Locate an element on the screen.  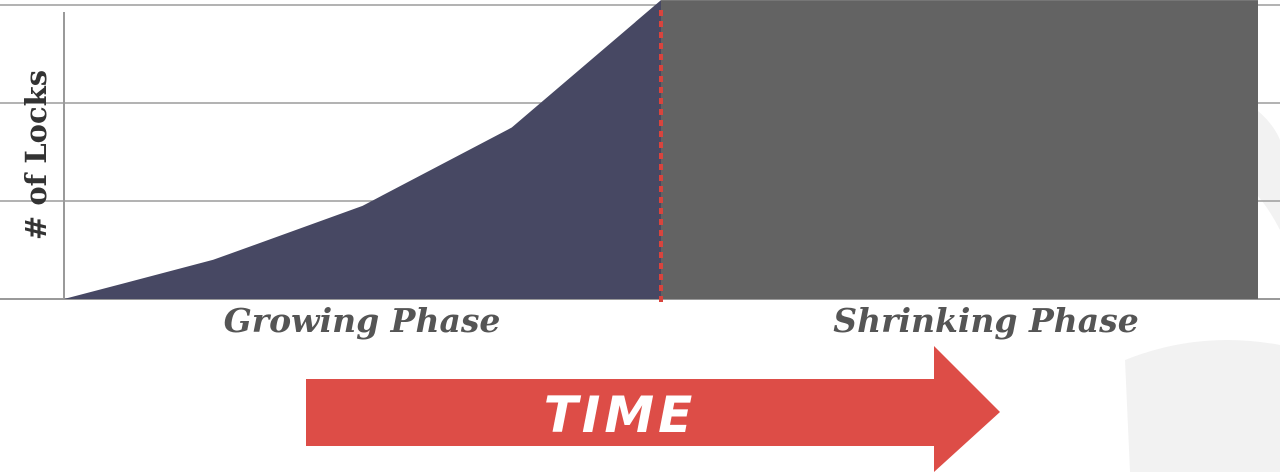
time-arrow-shape is located at coordinates (653, 409).